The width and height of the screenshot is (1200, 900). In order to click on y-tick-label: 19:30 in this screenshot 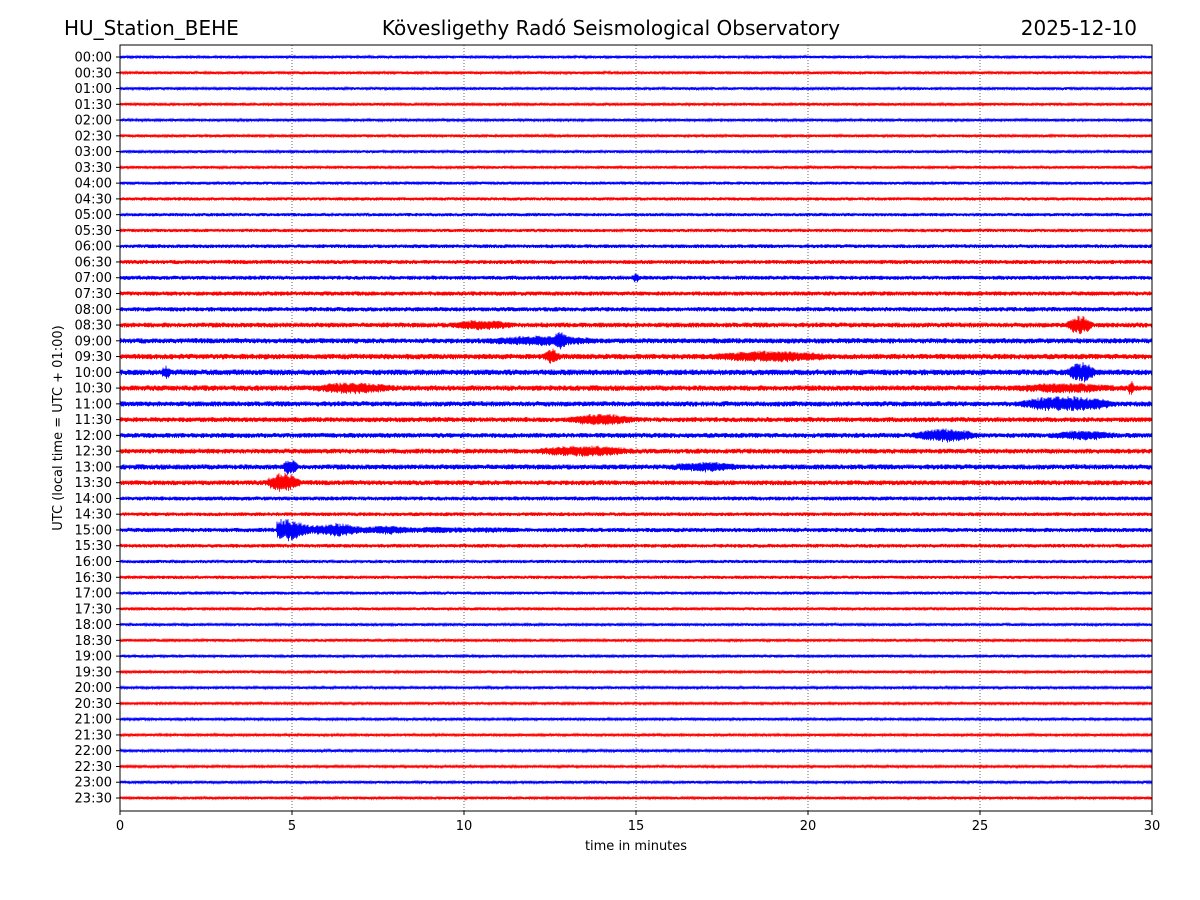, I will do `click(93, 672)`.